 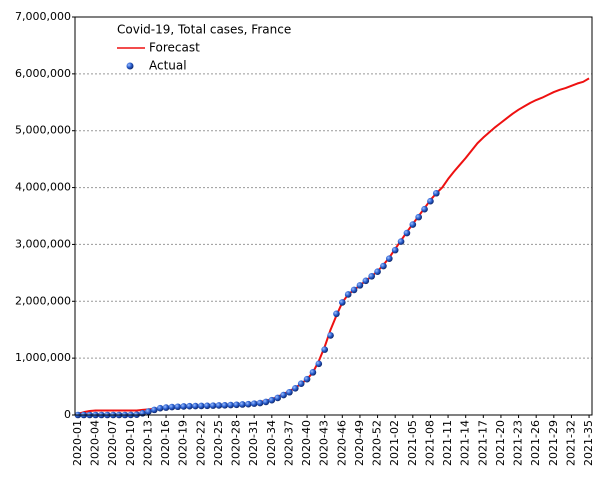 What do you see at coordinates (447, 443) in the screenshot?
I see `x-tick-label: 2021-11` at bounding box center [447, 443].